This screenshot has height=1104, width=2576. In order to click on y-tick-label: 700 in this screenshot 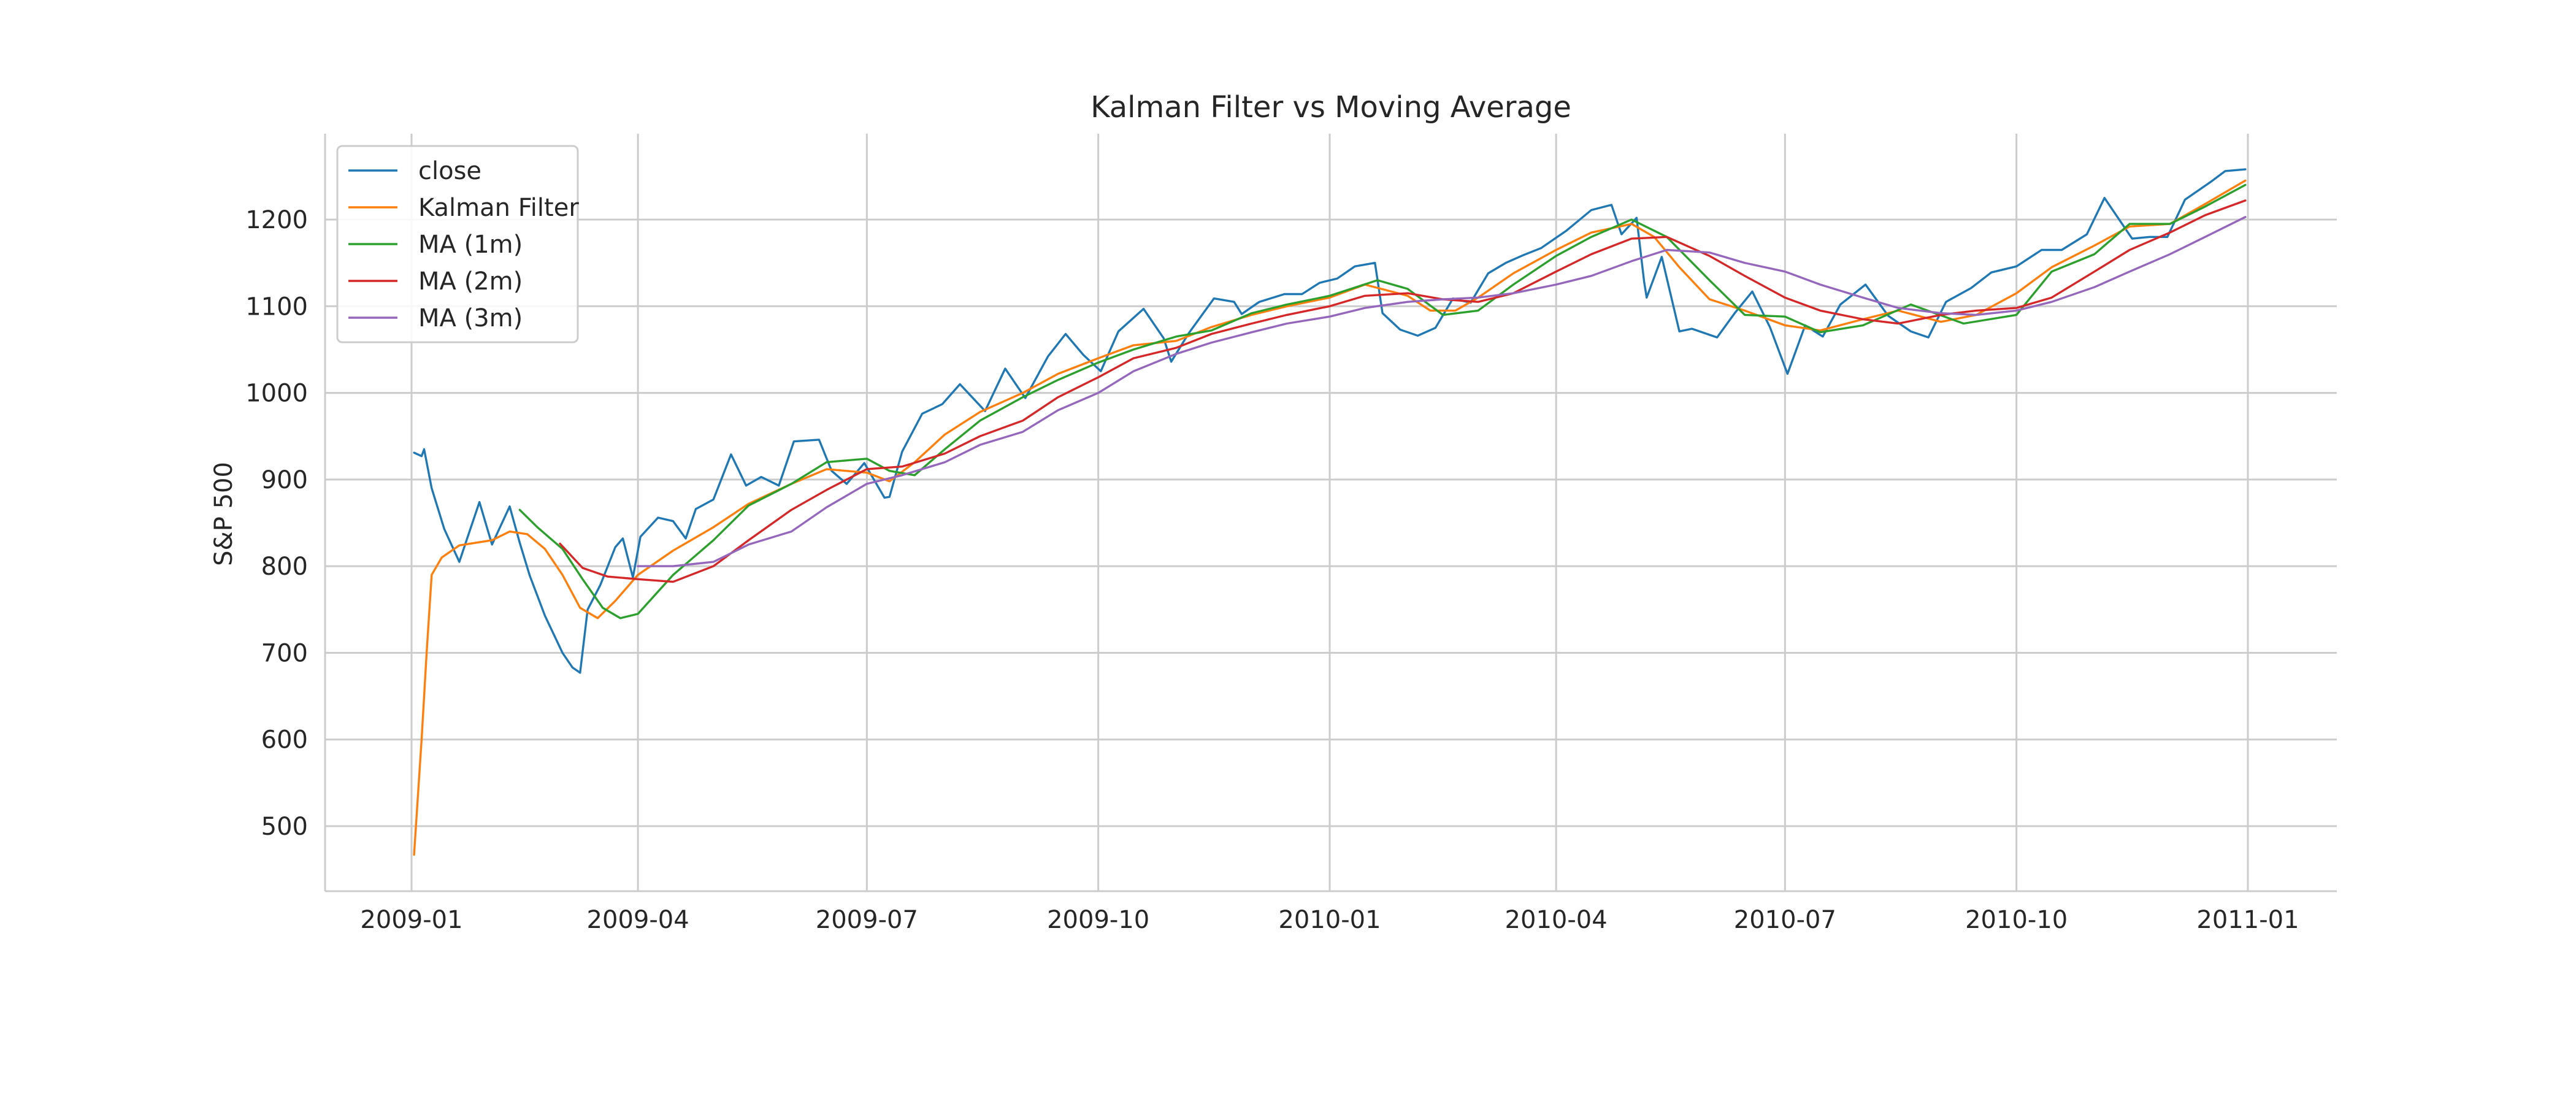, I will do `click(284, 653)`.